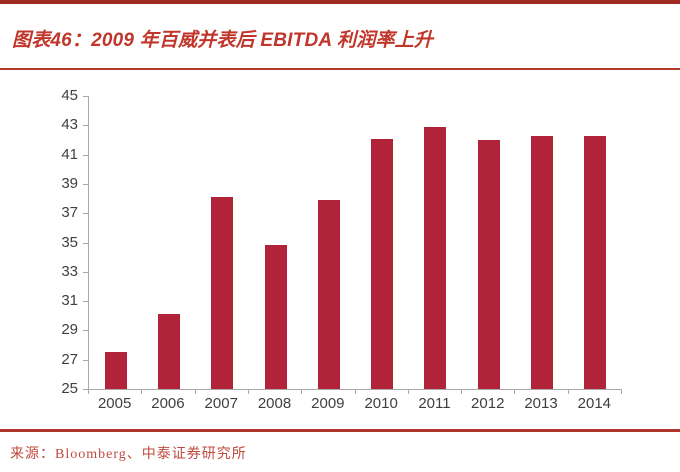 The height and width of the screenshot is (472, 680). What do you see at coordinates (69, 242) in the screenshot?
I see `y-tick-label: 35` at bounding box center [69, 242].